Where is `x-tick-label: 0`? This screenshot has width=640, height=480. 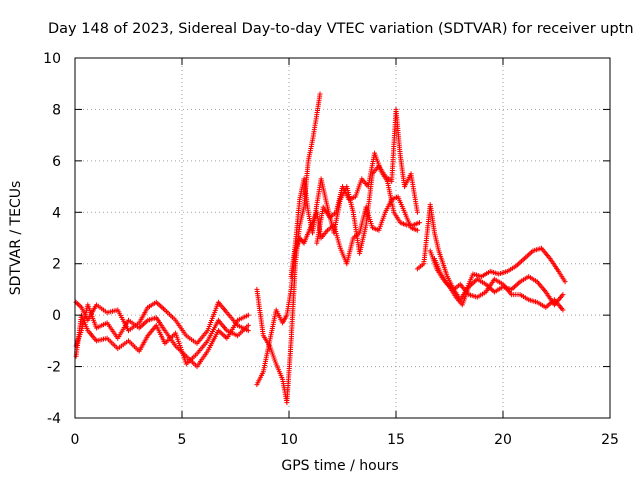
x-tick-label: 0 is located at coordinates (75, 440).